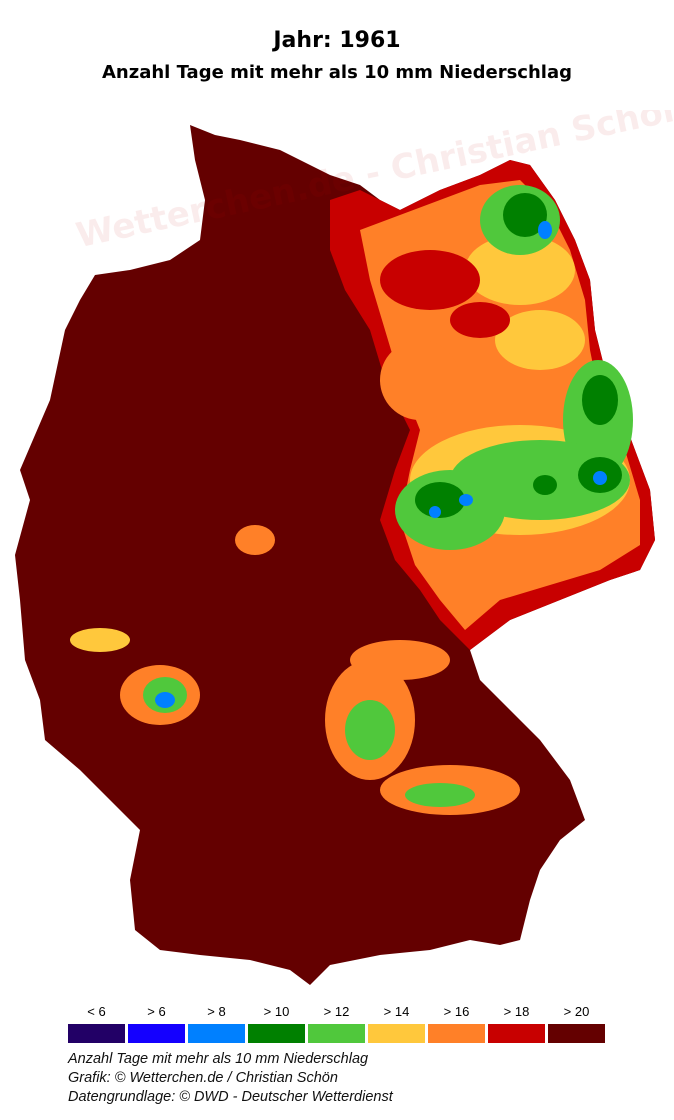 Image resolution: width=674 pixels, height=1120 pixels. Describe the element at coordinates (156, 1011) in the screenshot. I see `legend-label: > 6` at that location.